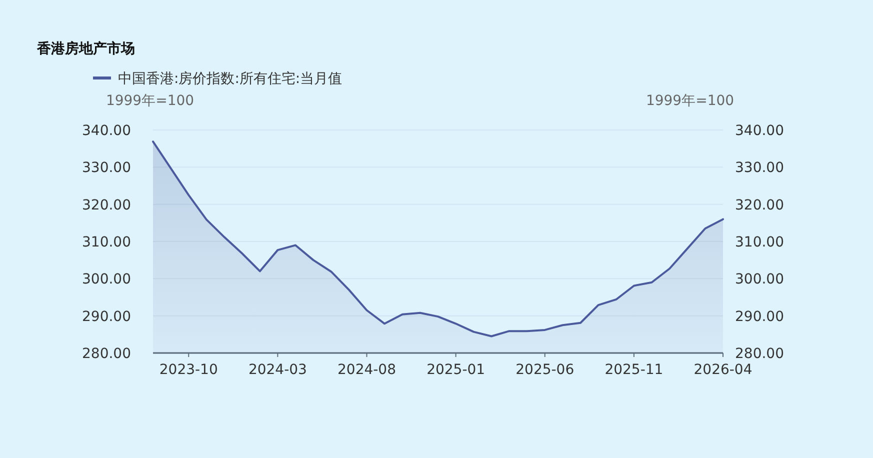  I want to click on y-tick-label: 290.00, so click(106, 316).